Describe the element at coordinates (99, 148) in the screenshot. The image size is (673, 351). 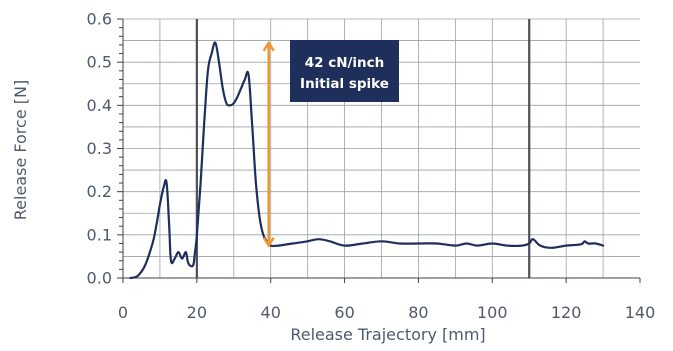
I see `y-tick-label: 0.3` at that location.